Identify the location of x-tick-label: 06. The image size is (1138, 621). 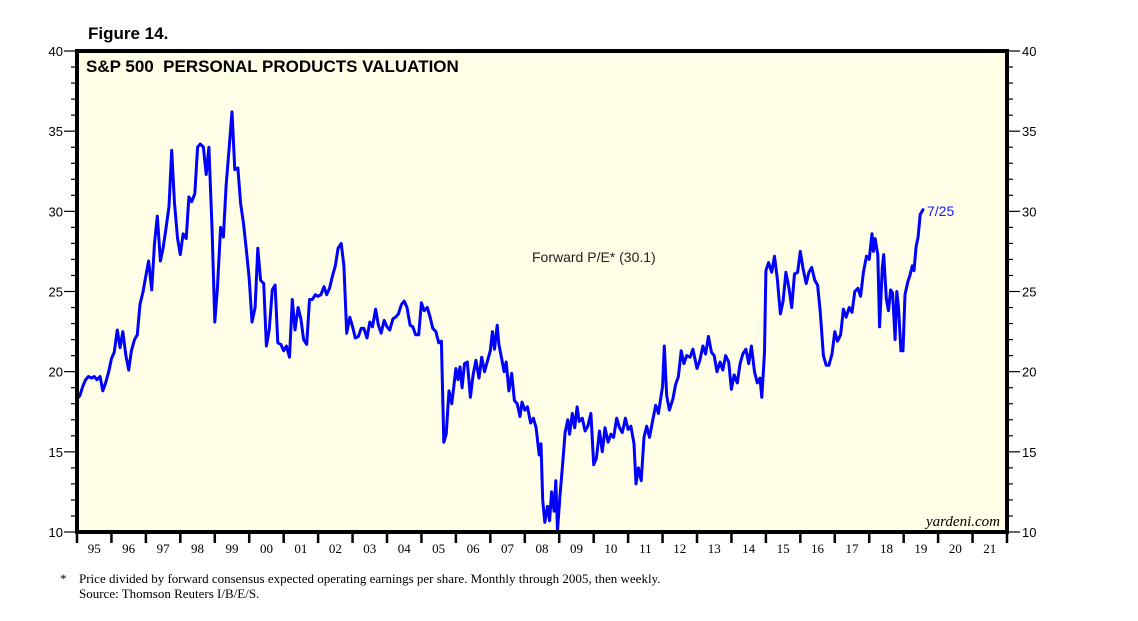
(474, 548).